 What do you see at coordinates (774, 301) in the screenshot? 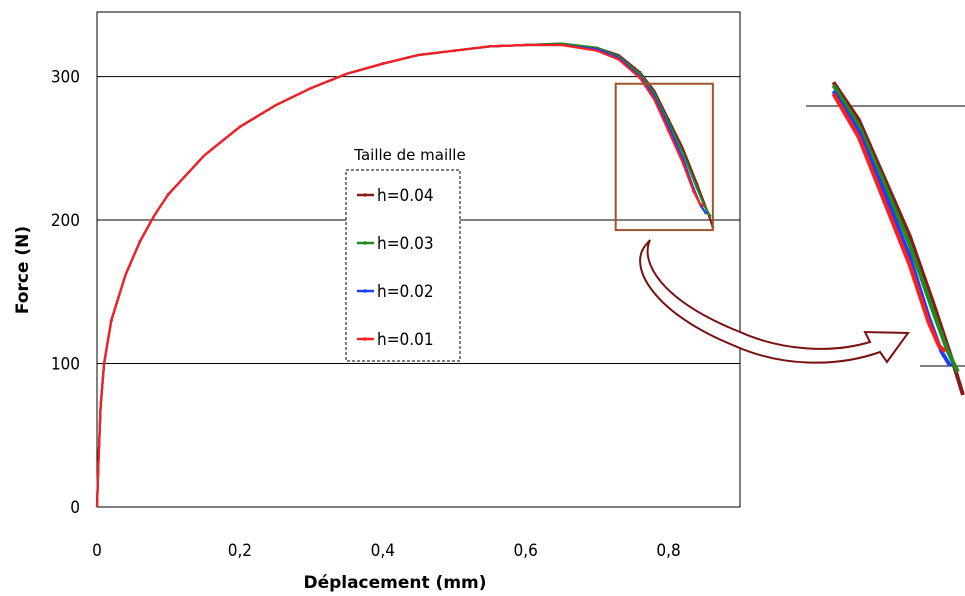
I see `zoom-arrow` at bounding box center [774, 301].